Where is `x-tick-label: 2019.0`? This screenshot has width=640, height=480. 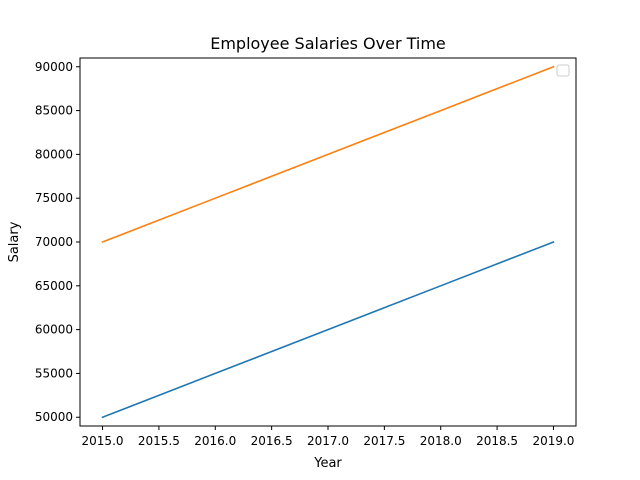 x-tick-label: 2019.0 is located at coordinates (553, 441).